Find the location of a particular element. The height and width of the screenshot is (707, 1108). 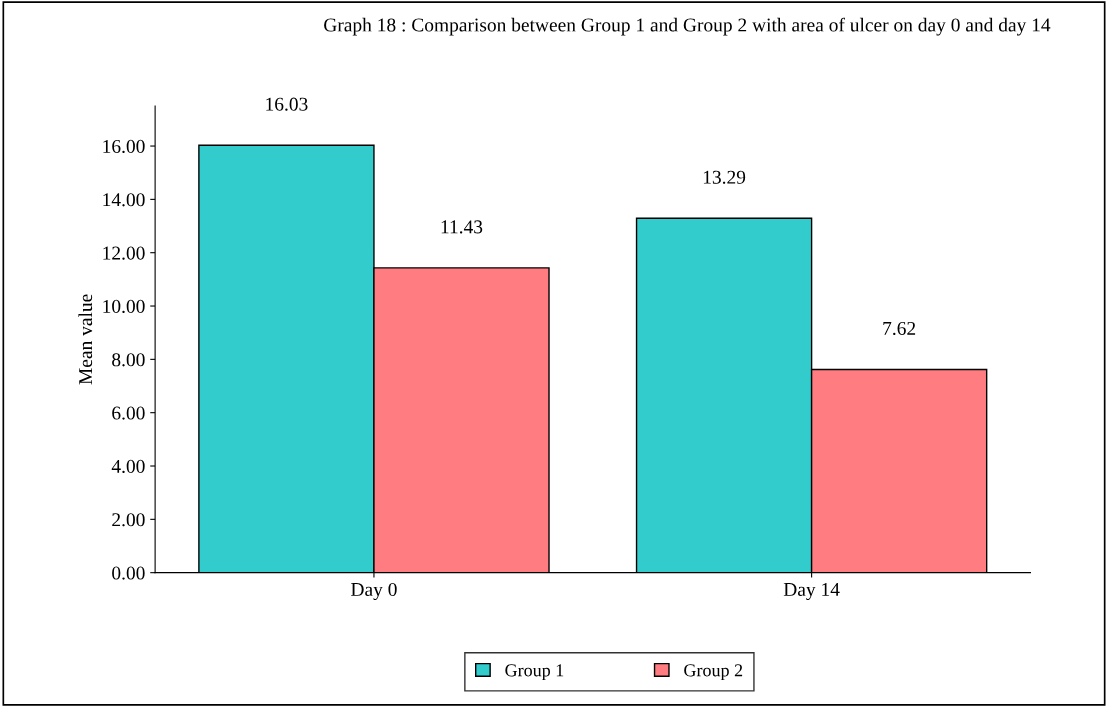

legend-label: Group 1 is located at coordinates (534, 672).